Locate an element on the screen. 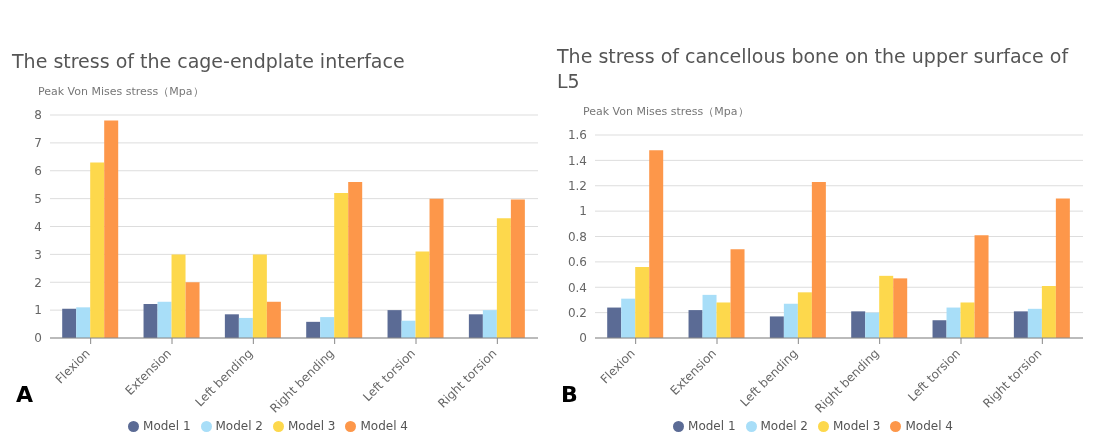  y-tick-label: 0.2 is located at coordinates (577, 312).